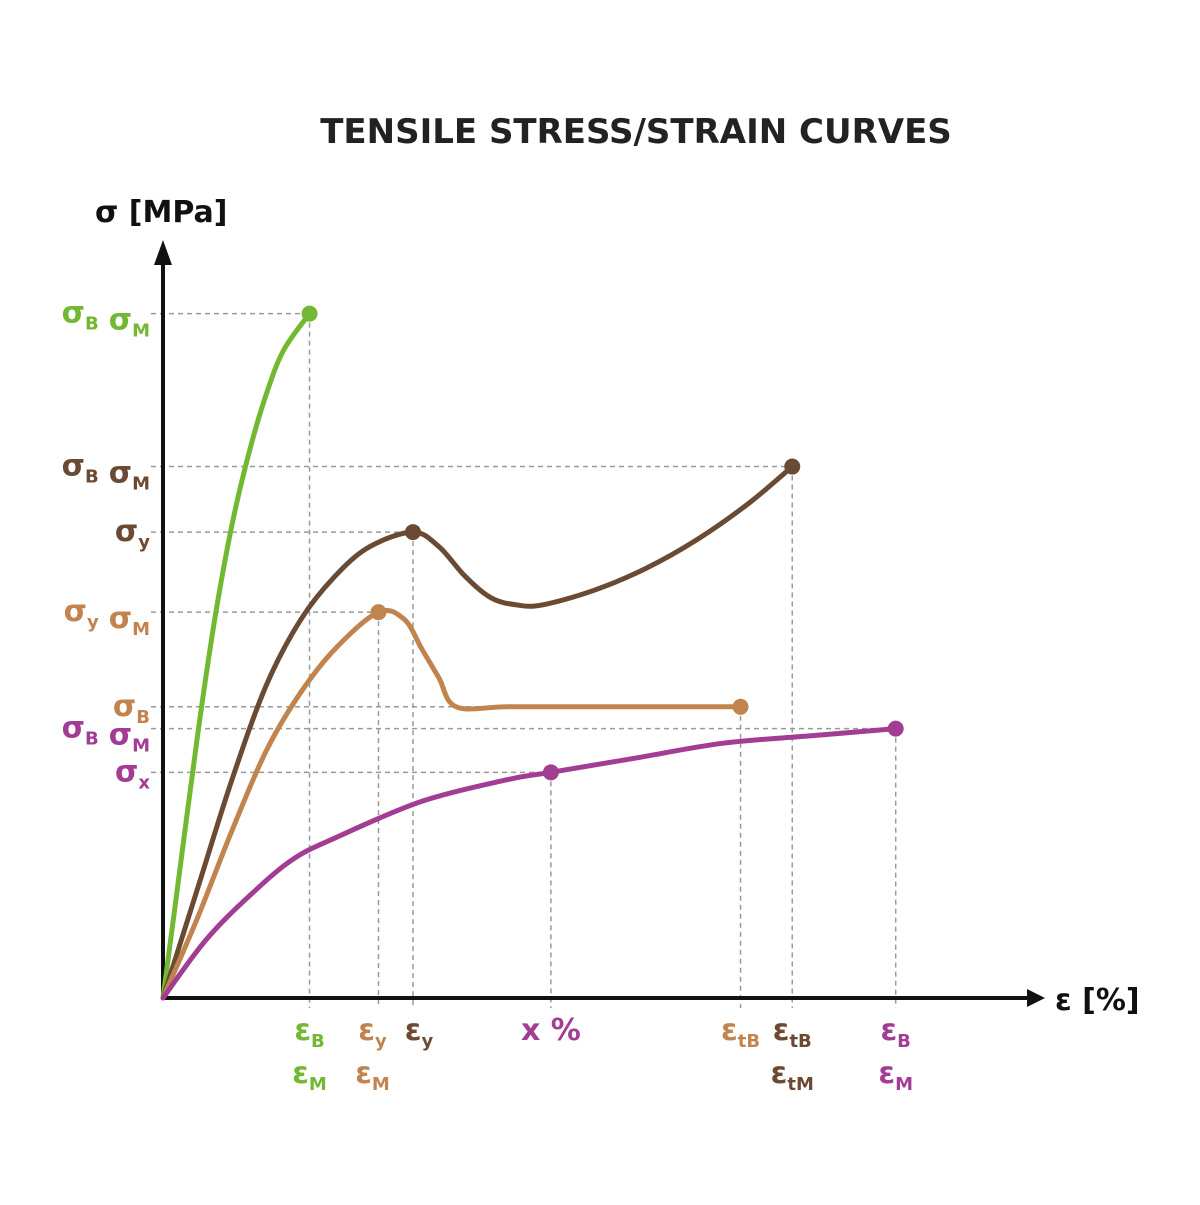 This screenshot has height=1205, width=1200. Describe the element at coordinates (107, 617) in the screenshot. I see `y-annotation-label: σy σM` at that location.